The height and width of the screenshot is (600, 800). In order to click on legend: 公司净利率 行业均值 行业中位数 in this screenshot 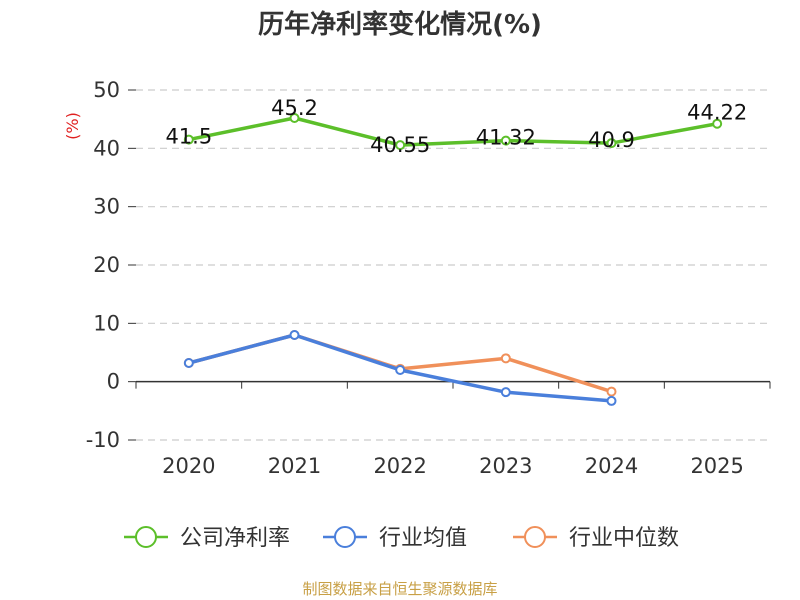, I will do `click(401, 538)`.